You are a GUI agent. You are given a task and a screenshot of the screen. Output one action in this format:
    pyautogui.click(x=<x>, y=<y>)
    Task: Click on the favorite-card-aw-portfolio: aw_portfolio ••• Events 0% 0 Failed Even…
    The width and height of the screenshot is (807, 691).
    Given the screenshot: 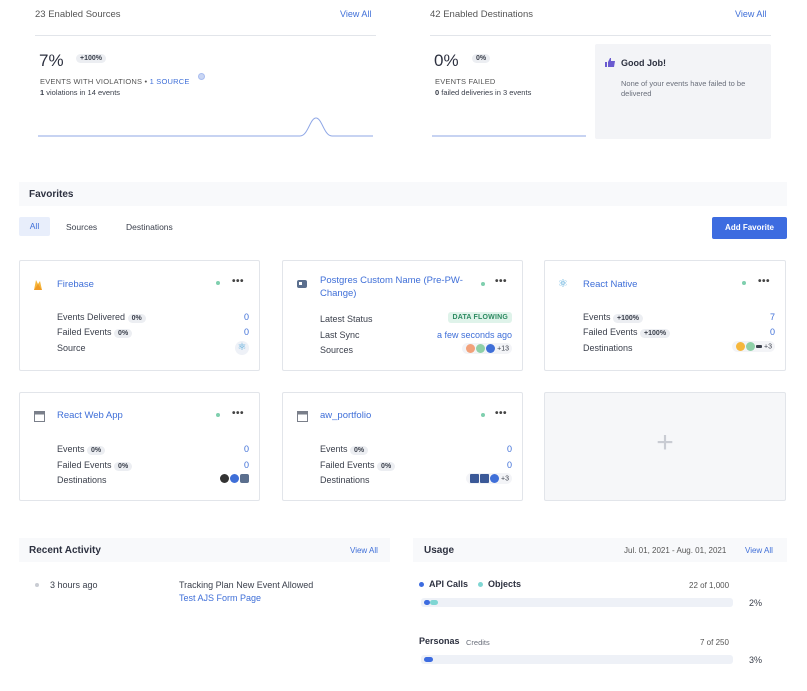 What is the action you would take?
    pyautogui.click(x=402, y=446)
    